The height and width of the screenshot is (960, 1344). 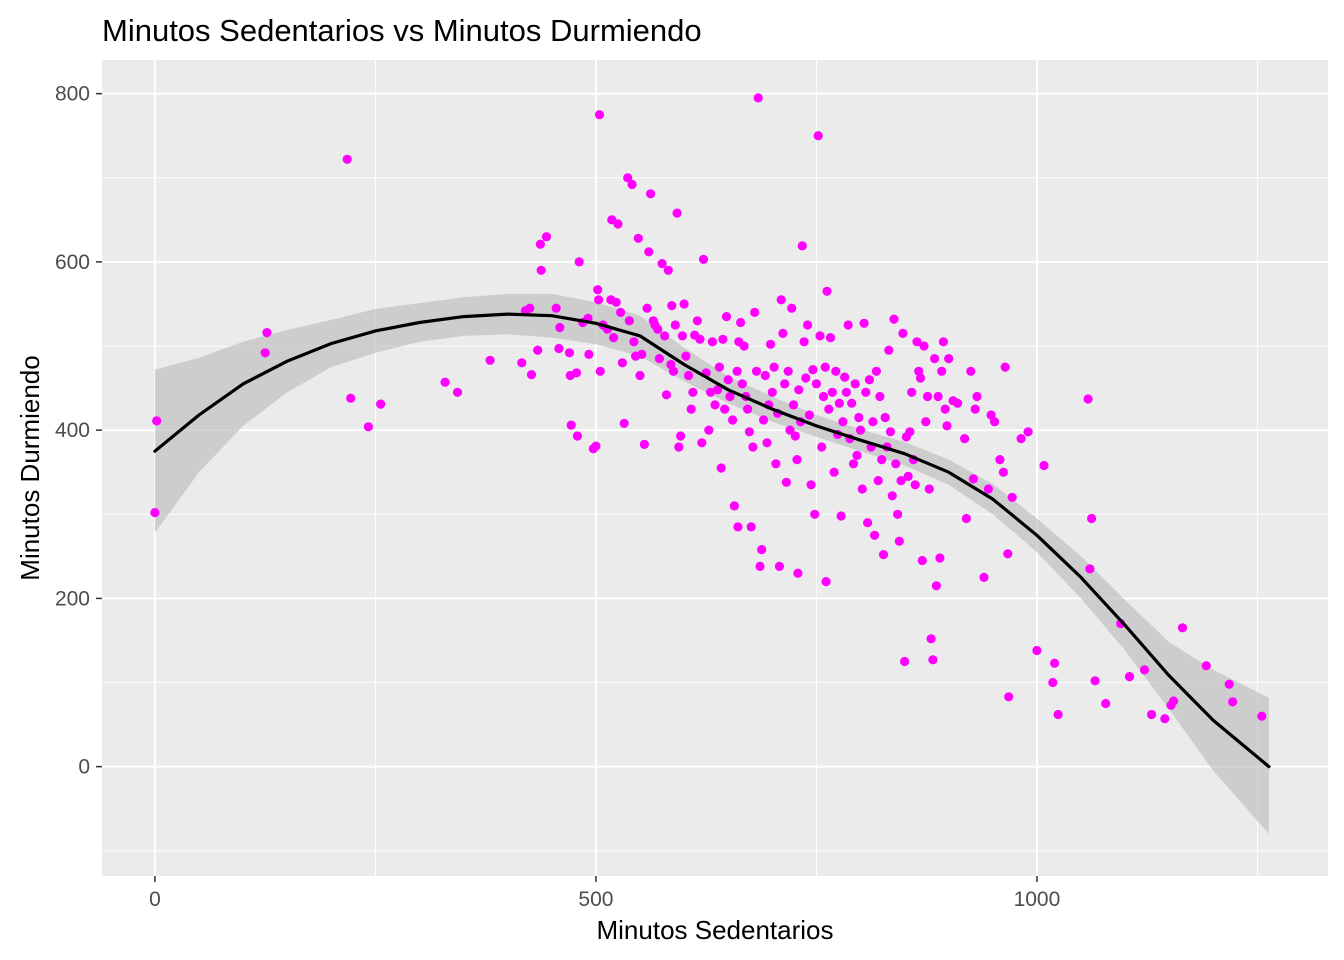 What do you see at coordinates (72, 430) in the screenshot?
I see `y-tick-label: 400` at bounding box center [72, 430].